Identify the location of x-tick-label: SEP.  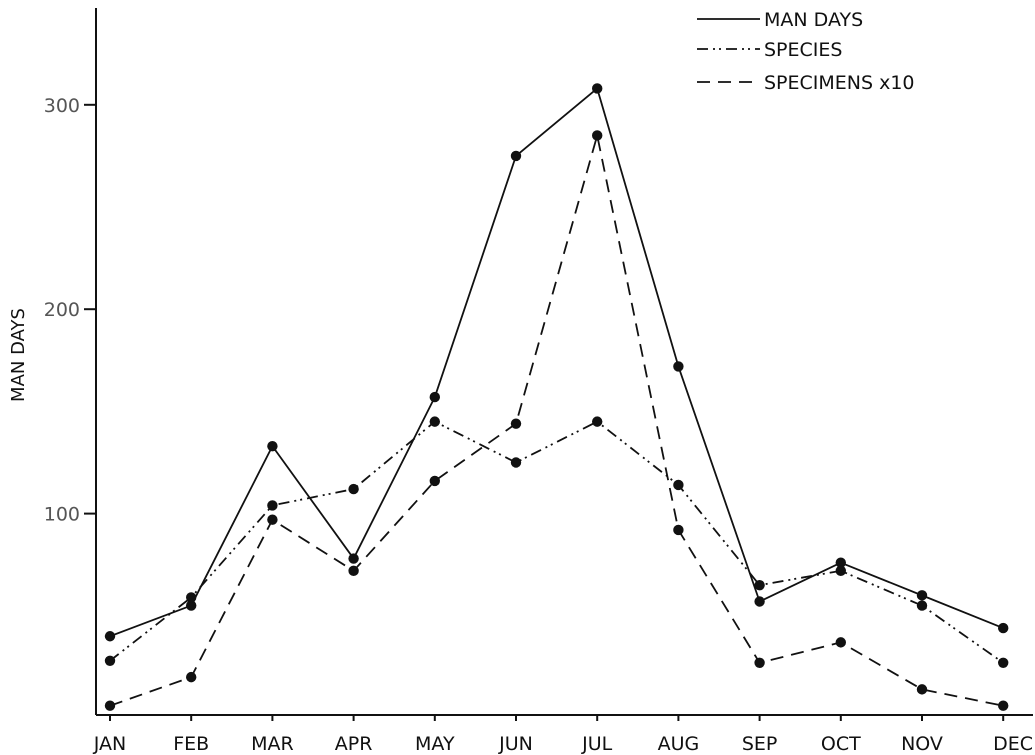
(760, 744).